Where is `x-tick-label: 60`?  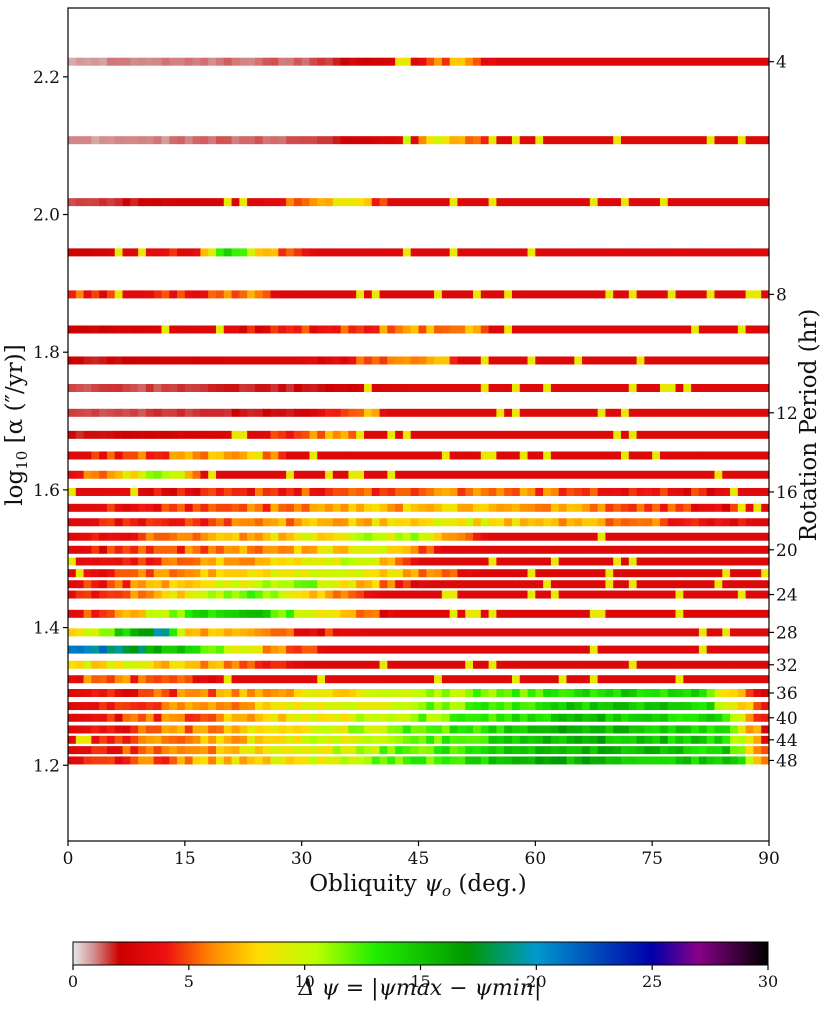 x-tick-label: 60 is located at coordinates (536, 859).